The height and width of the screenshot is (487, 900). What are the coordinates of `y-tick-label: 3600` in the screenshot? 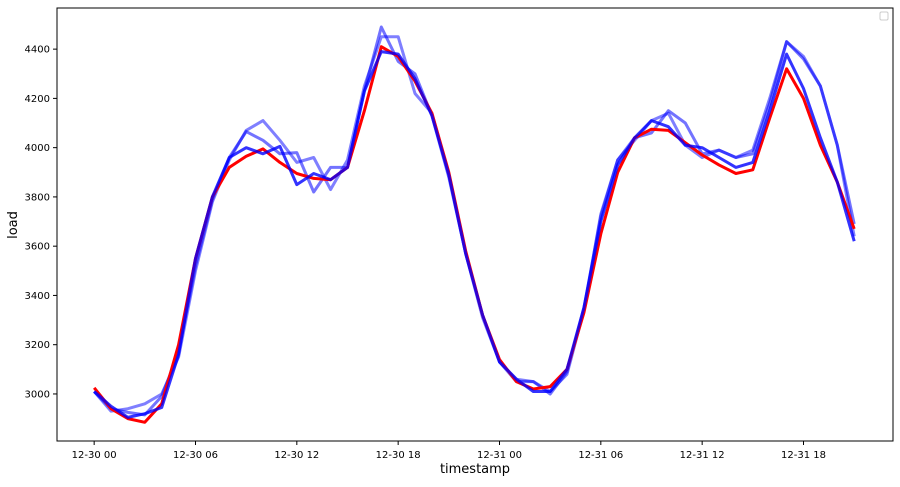 It's located at (37, 247).